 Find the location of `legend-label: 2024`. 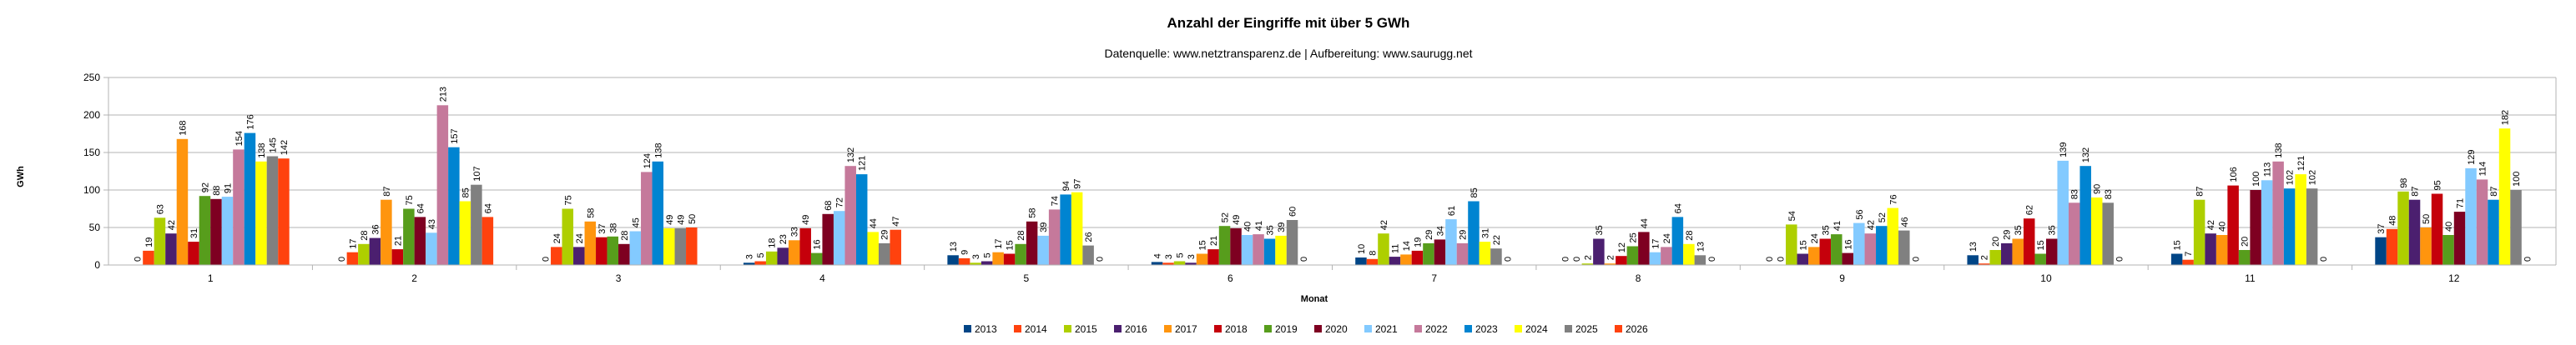

legend-label: 2024 is located at coordinates (1536, 329).